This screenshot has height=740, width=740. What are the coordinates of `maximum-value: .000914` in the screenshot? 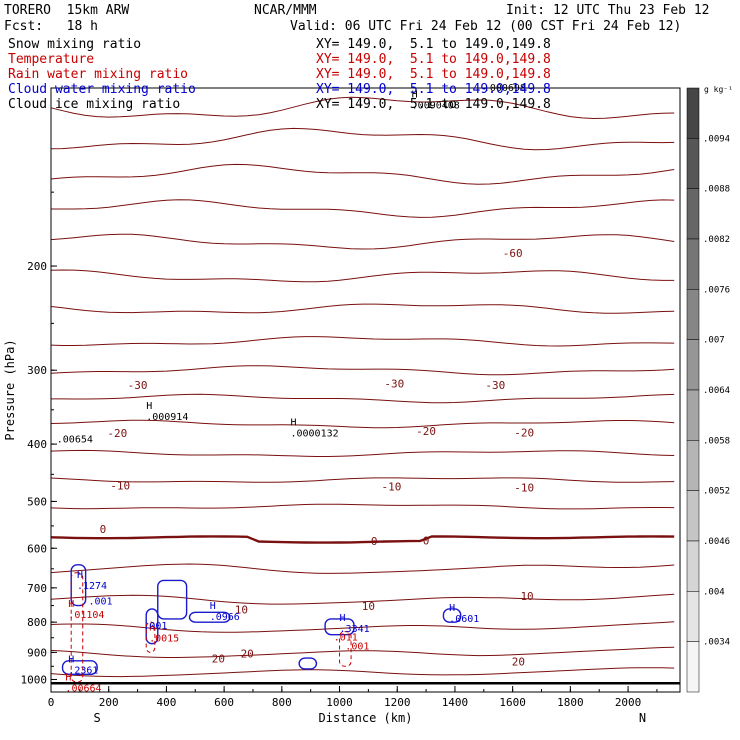 It's located at (167, 417).